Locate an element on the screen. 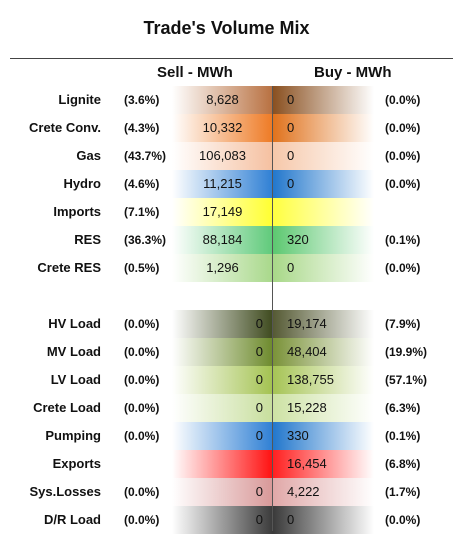  sell-column-header: Sell - MWh is located at coordinates (195, 72).